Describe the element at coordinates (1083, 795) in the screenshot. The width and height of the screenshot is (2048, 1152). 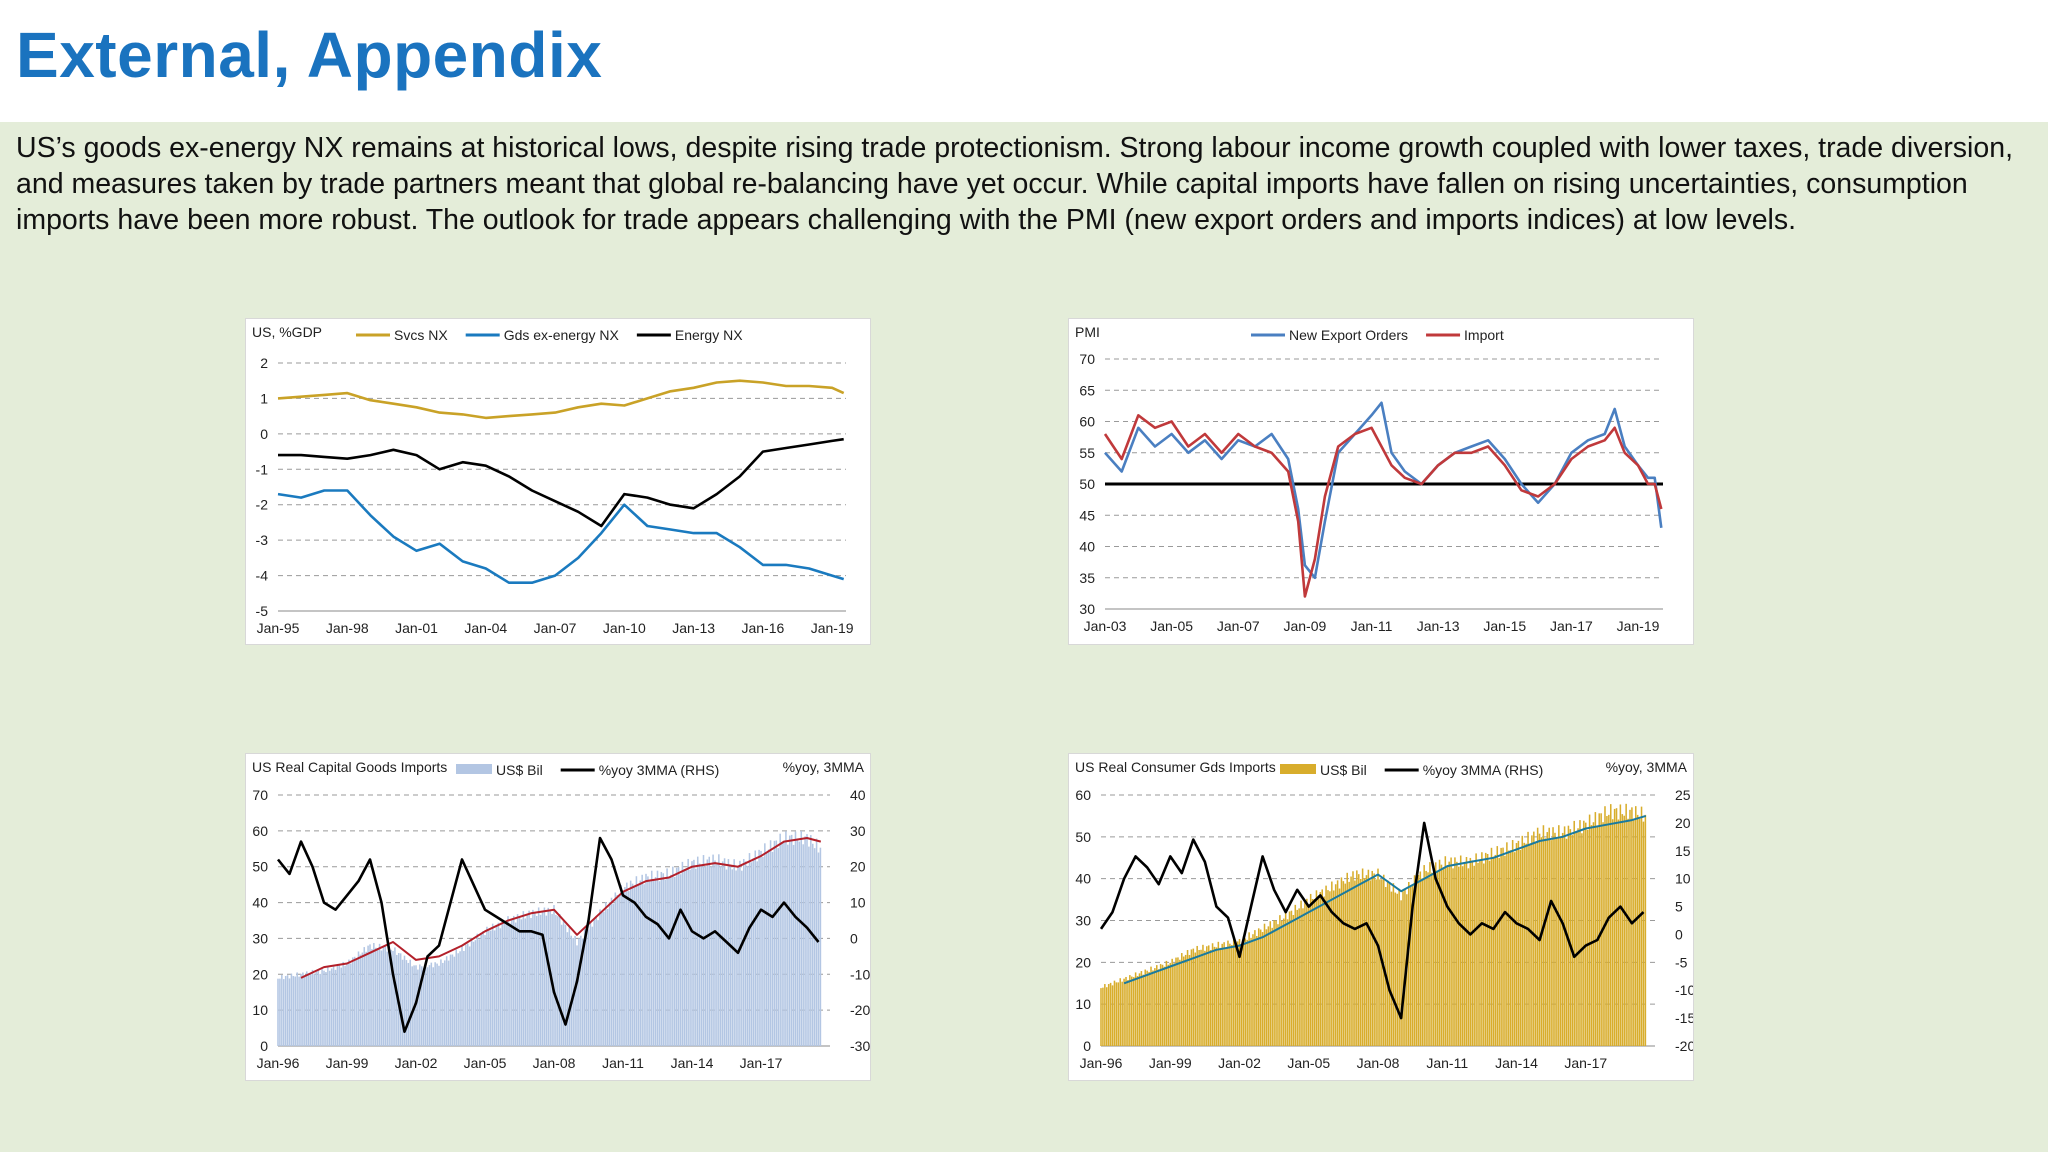
I see `y-tick-label: 60` at that location.